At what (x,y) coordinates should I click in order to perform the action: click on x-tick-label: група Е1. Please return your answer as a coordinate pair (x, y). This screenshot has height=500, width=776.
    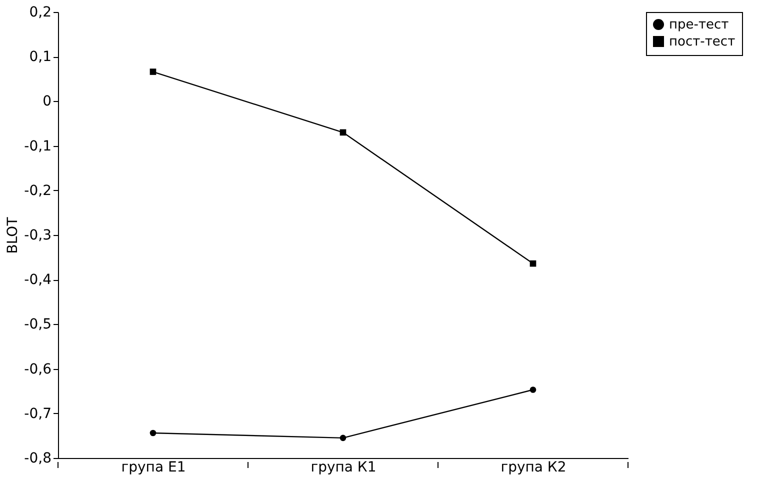
    Looking at the image, I should click on (153, 468).